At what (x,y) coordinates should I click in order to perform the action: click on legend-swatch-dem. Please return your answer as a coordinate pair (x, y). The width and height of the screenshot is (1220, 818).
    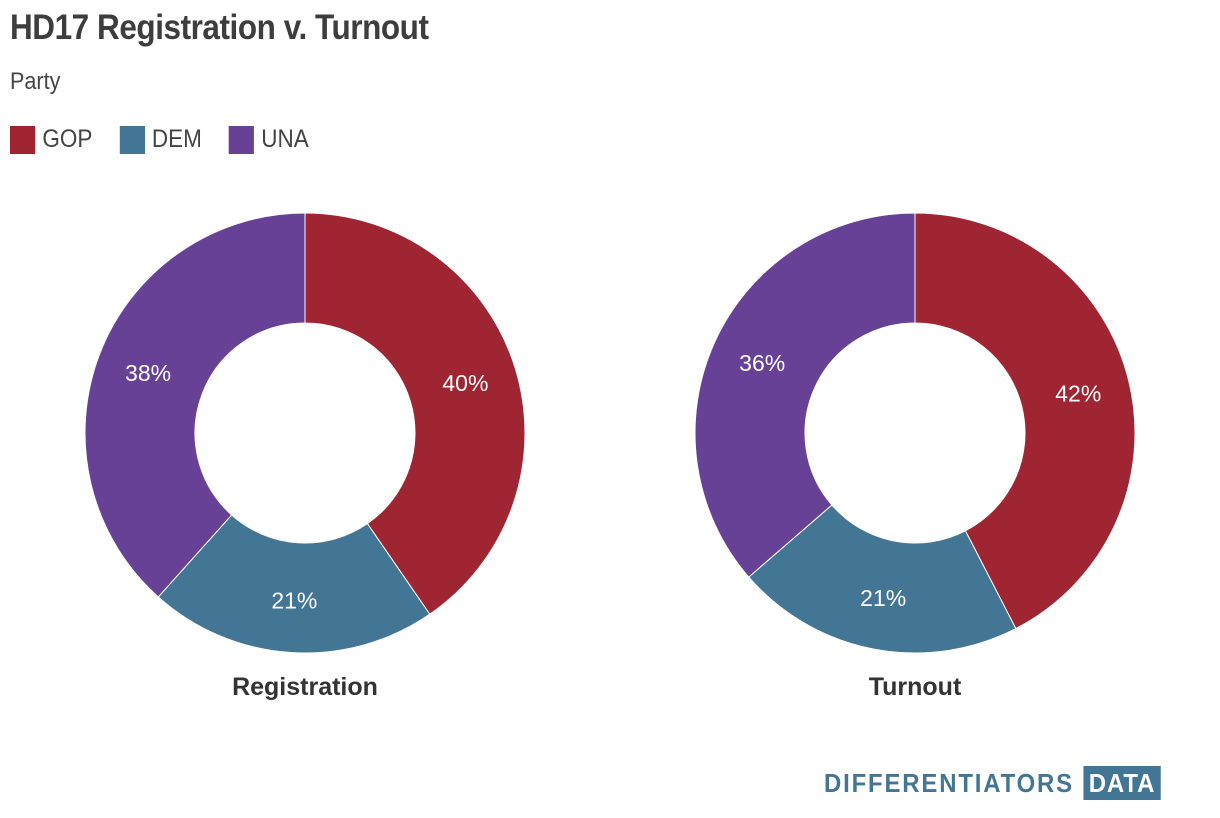
    Looking at the image, I should click on (132, 139).